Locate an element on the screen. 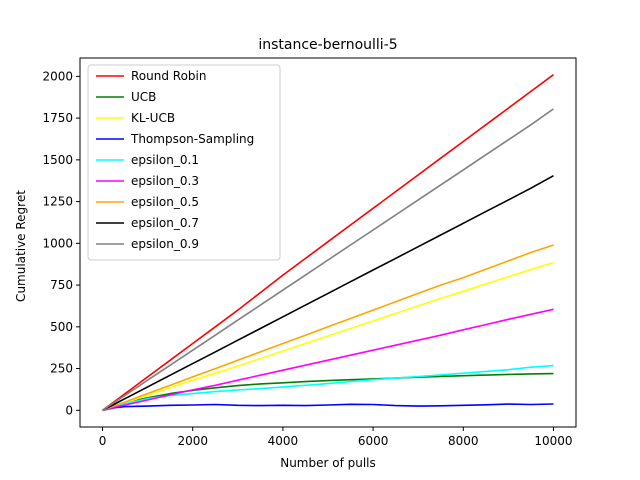  y-tick-label-2: 500 is located at coordinates (61, 327).